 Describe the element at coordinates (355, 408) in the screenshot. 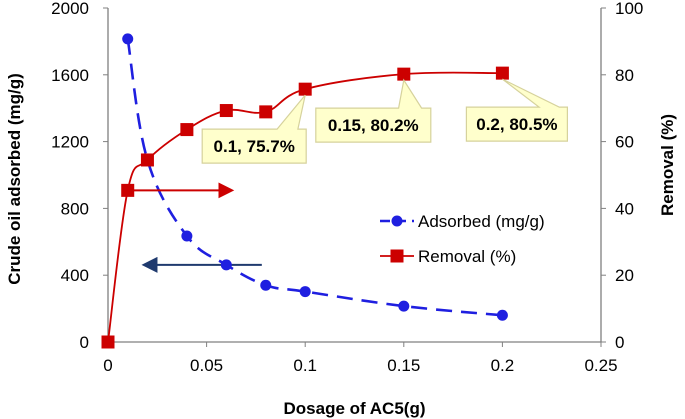

I see `x-axis-title: Dosage of AC5(g)` at that location.